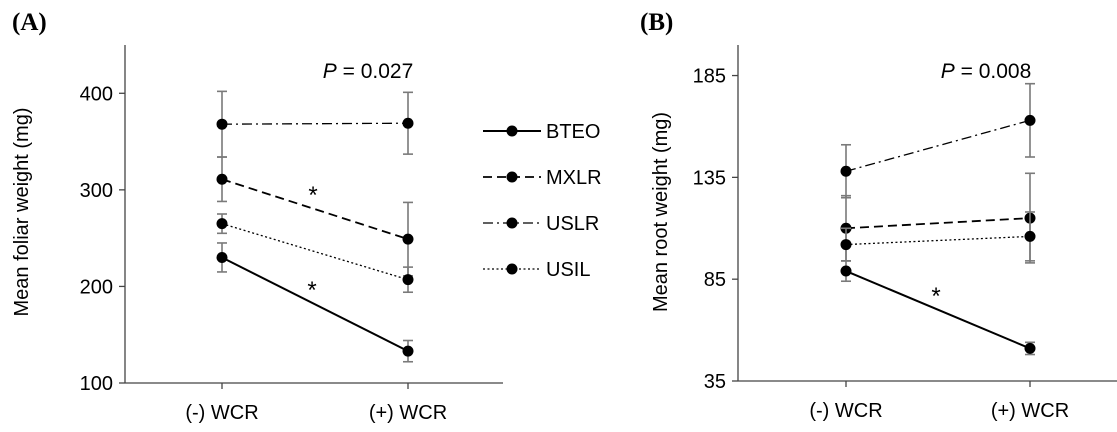  I want to click on legend-label-bteo: BTEO, so click(573, 132).